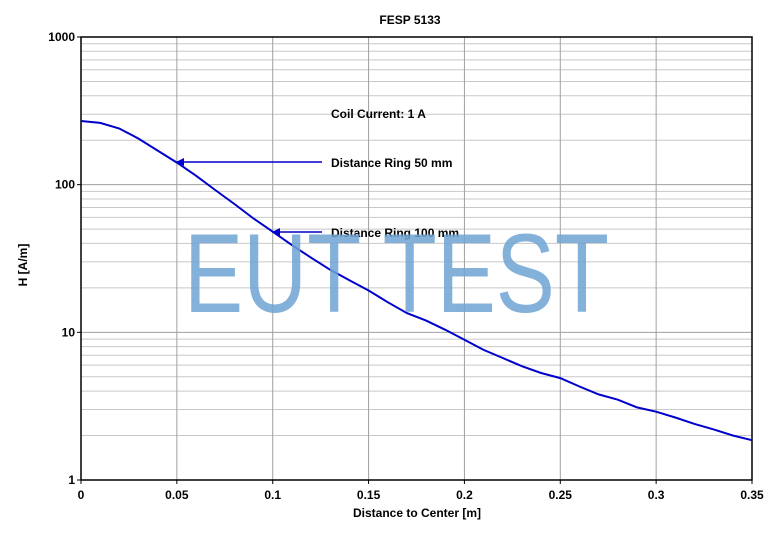  Describe the element at coordinates (464, 495) in the screenshot. I see `x-tick-label: 0.2` at that location.